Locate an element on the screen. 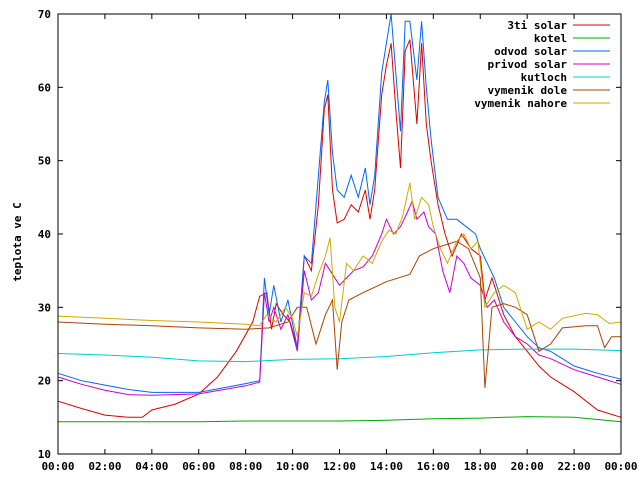 The image size is (640, 480). y-tick-label: 30 is located at coordinates (44, 307).